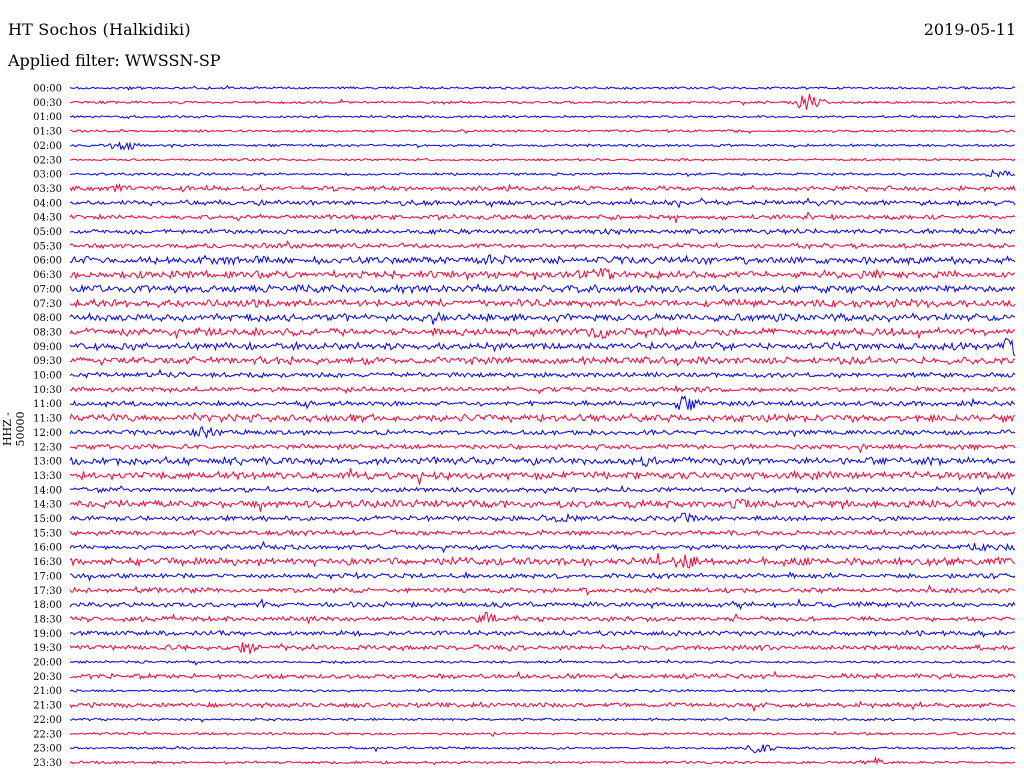  What do you see at coordinates (47, 361) in the screenshot?
I see `trace-label: 09:30` at bounding box center [47, 361].